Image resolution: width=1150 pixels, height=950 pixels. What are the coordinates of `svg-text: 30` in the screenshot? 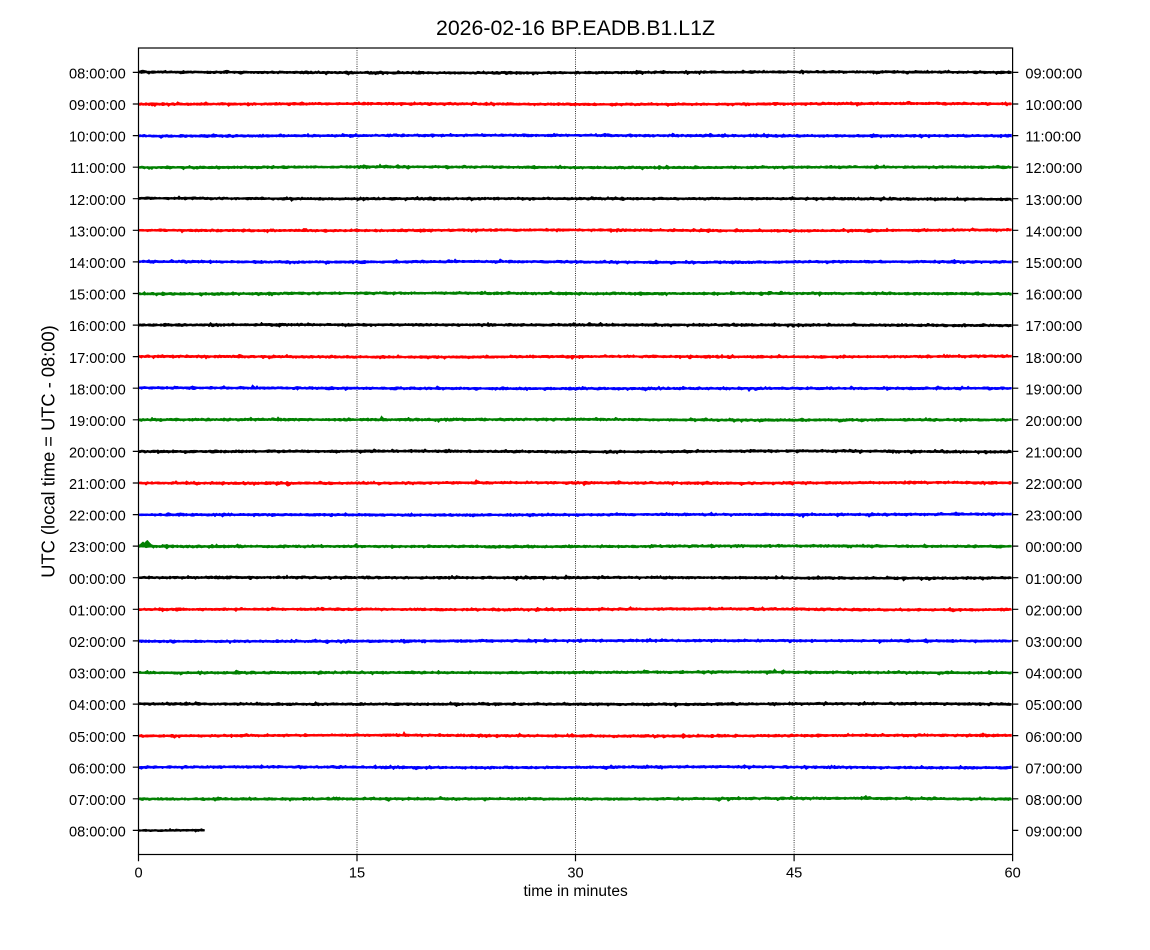 It's located at (575, 873).